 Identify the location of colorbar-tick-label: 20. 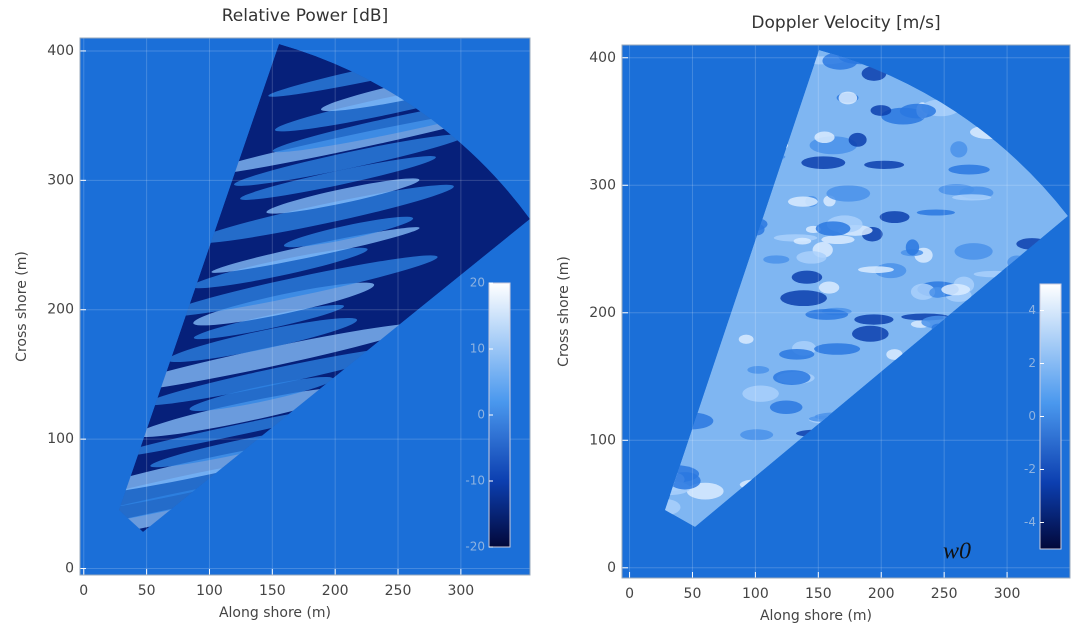
(477, 283).